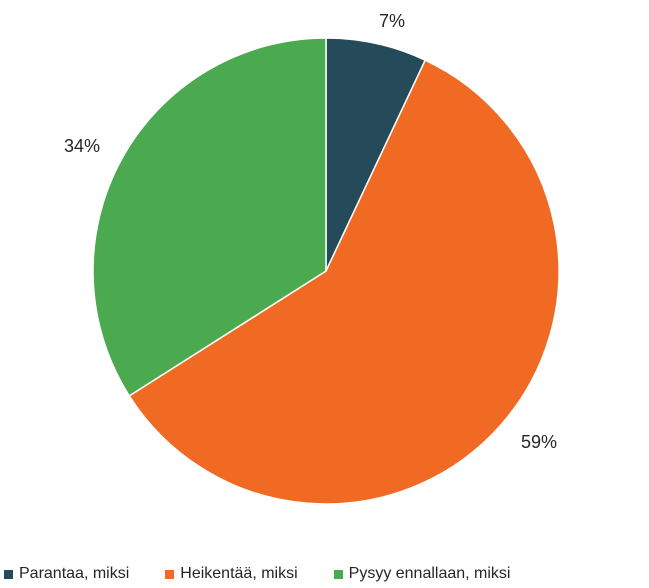 Image resolution: width=649 pixels, height=588 pixels. I want to click on pie-slice-parantaa, so click(376, 154).